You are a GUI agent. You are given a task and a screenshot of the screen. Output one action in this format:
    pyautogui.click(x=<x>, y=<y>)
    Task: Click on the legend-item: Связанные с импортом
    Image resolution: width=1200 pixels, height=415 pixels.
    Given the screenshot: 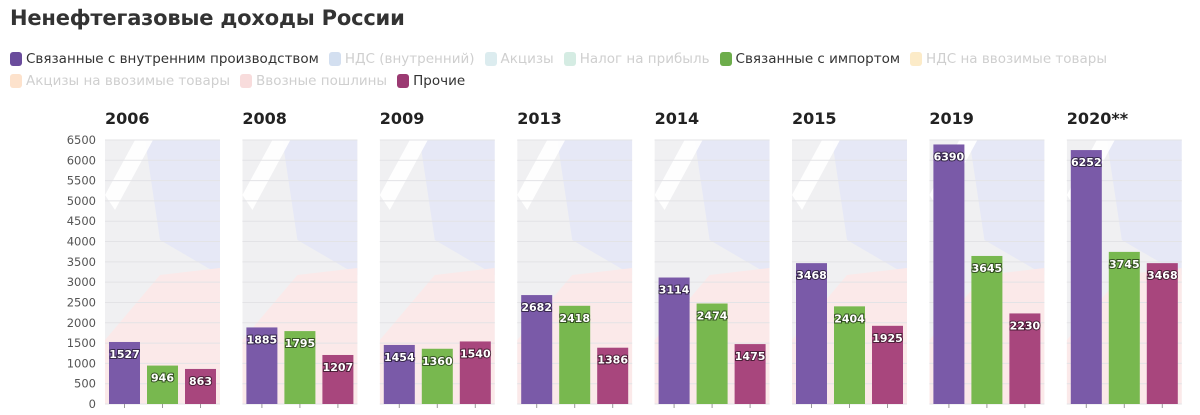 What is the action you would take?
    pyautogui.click(x=810, y=59)
    